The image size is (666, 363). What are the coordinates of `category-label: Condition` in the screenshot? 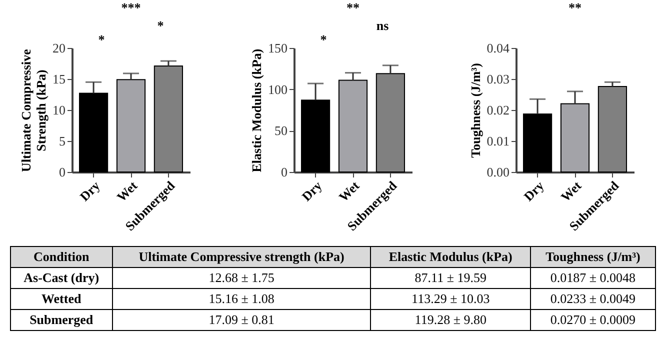 It's located at (61, 257).